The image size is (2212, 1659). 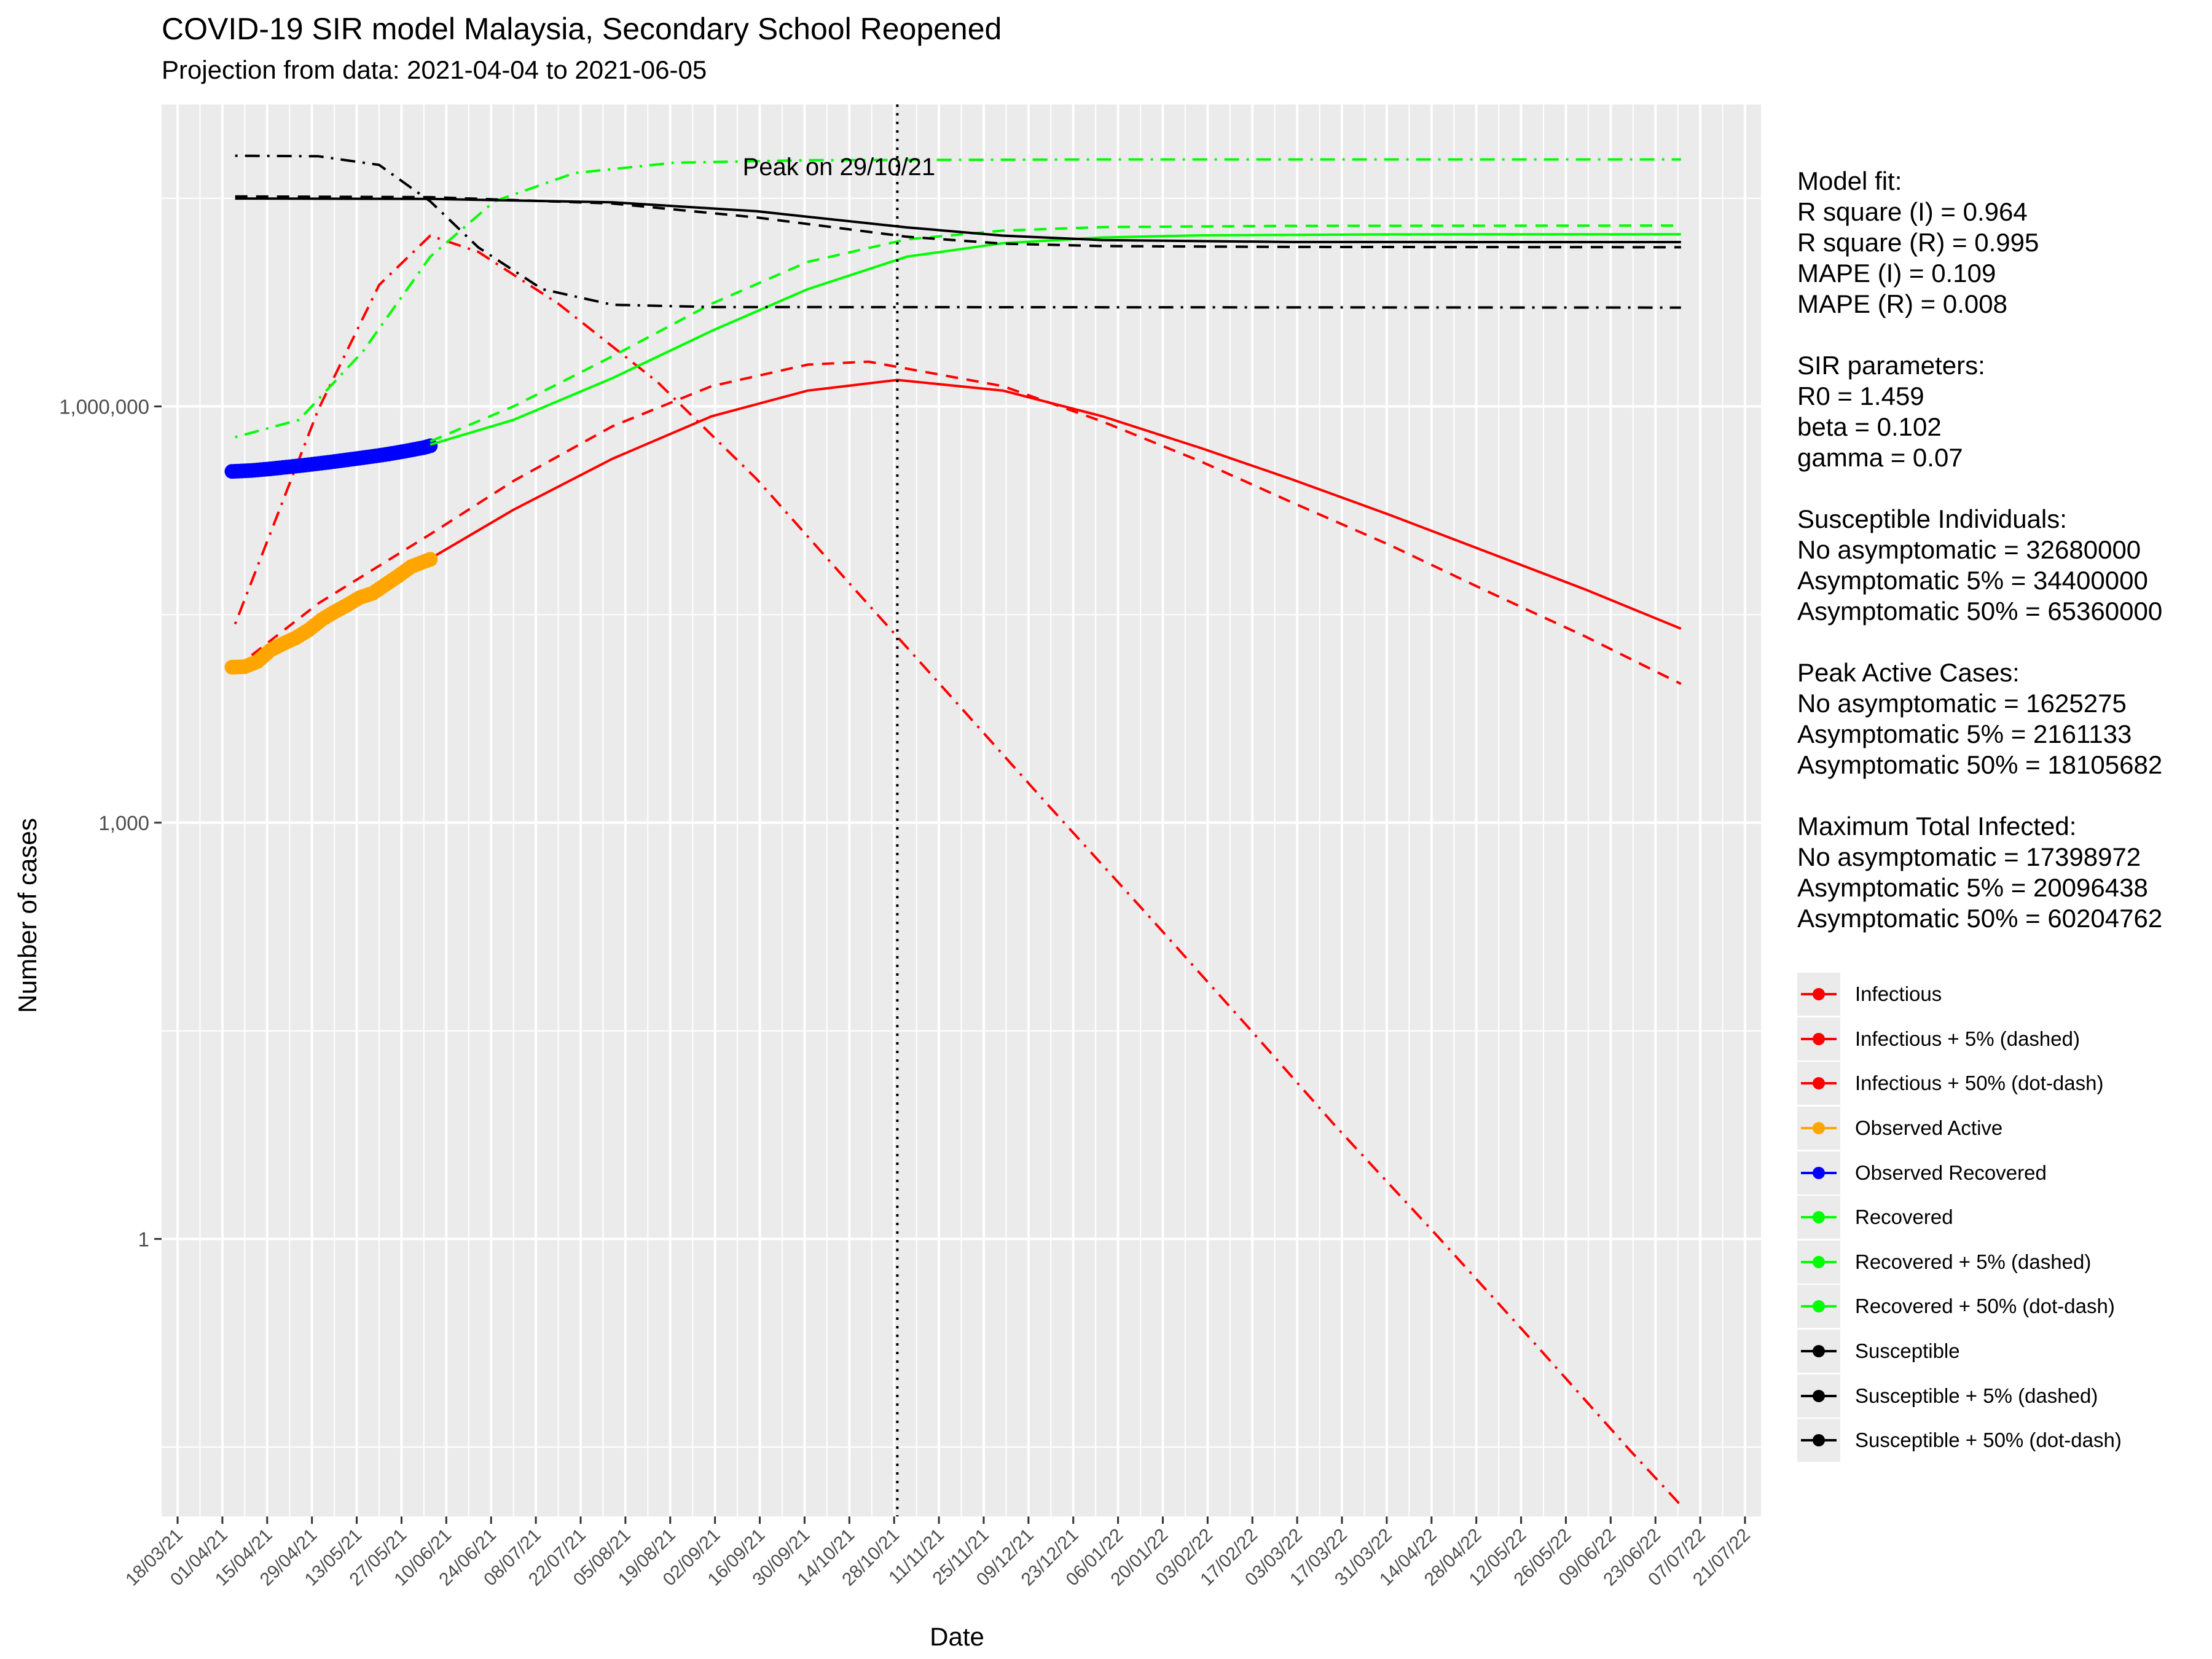 What do you see at coordinates (1912, 211) in the screenshot?
I see `stats-line: R square (I) = 0.964` at bounding box center [1912, 211].